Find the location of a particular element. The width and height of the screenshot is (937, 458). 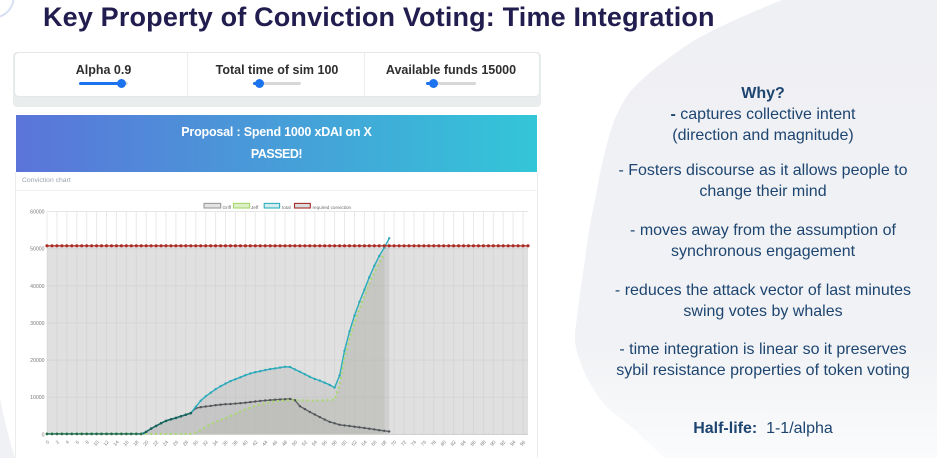

svg-text: 38 is located at coordinates (235, 443).